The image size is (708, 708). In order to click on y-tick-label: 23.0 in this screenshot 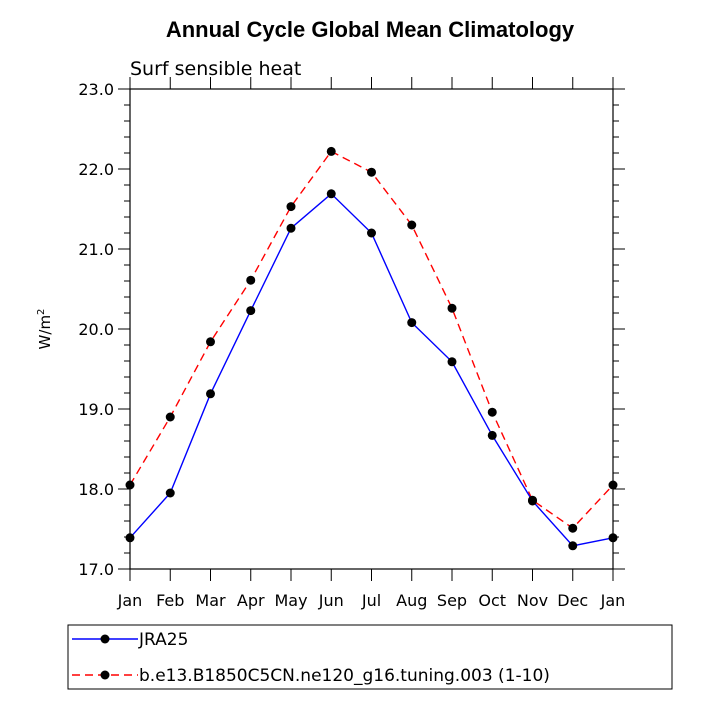, I will do `click(96, 89)`.